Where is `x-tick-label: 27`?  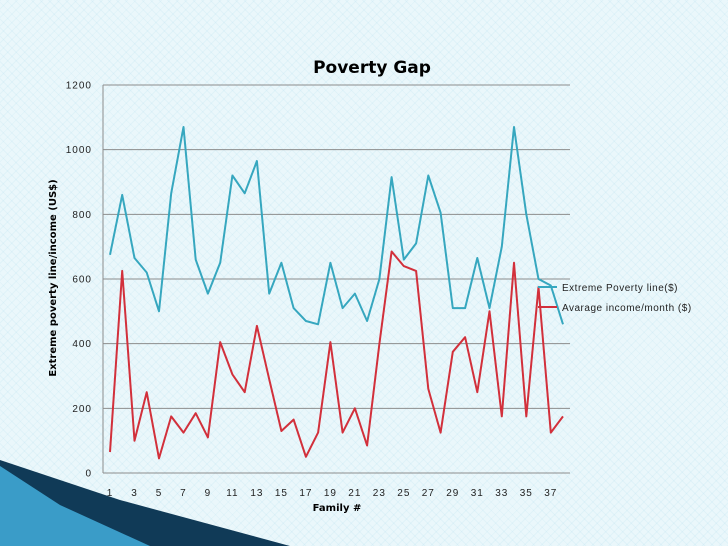
x-tick-label: 27 is located at coordinates (428, 493).